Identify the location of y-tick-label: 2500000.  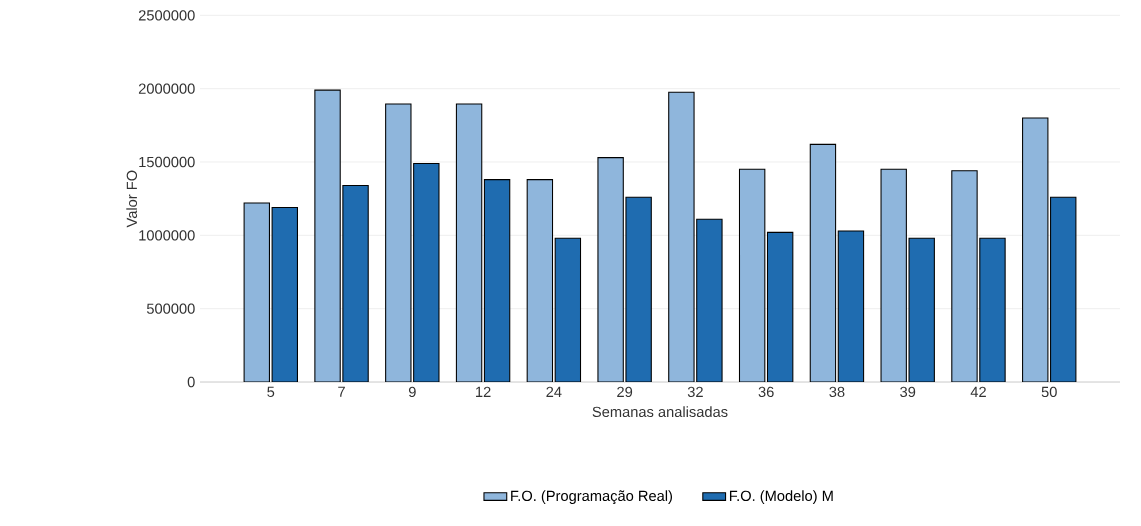
(166, 15).